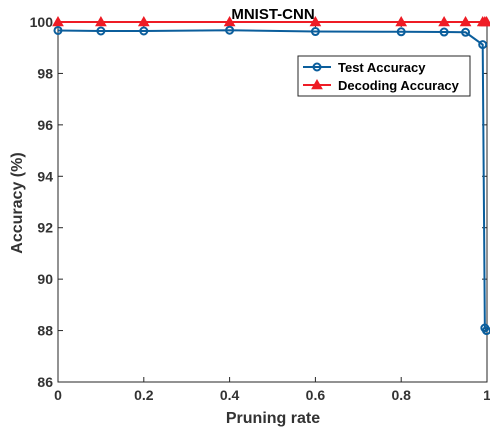  I want to click on x-tick-label: 0.6, so click(316, 395).